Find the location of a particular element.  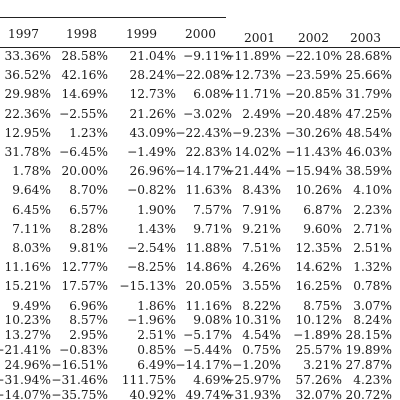

table-cell: −20.85% is located at coordinates (313, 94).